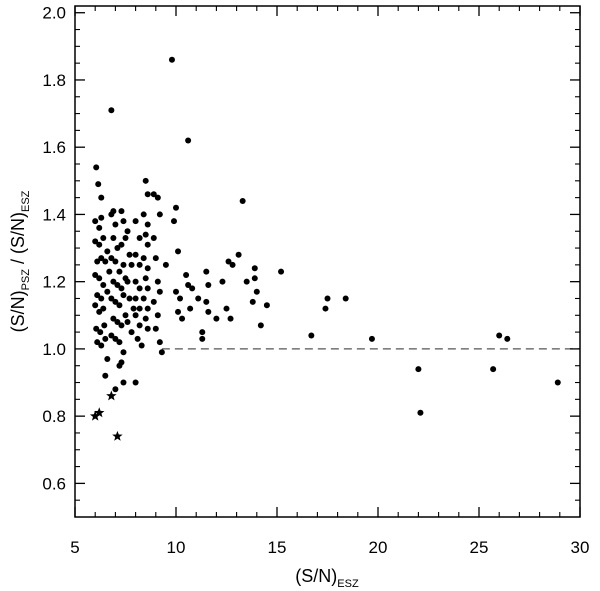 The width and height of the screenshot is (600, 591). Describe the element at coordinates (378, 547) in the screenshot. I see `x-tick-label: 20` at that location.